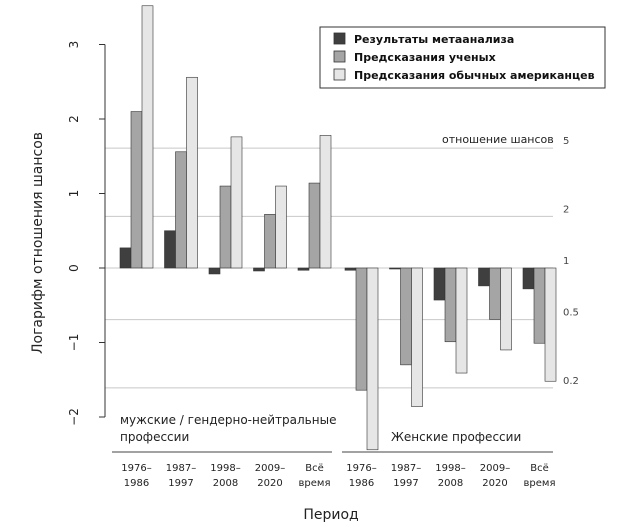  Describe the element at coordinates (474, 75) in the screenshot. I see `legend-label: Предсказания обычных американцев` at that location.